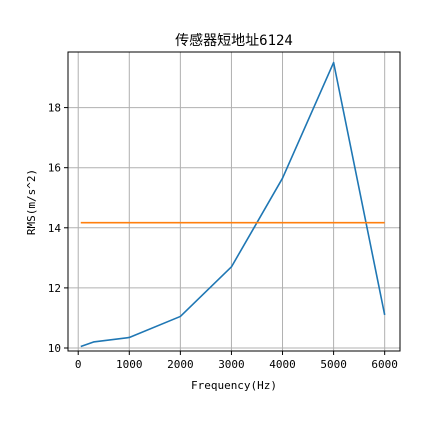  I want to click on chart-title: 传感器短地址6124, so click(234, 40).